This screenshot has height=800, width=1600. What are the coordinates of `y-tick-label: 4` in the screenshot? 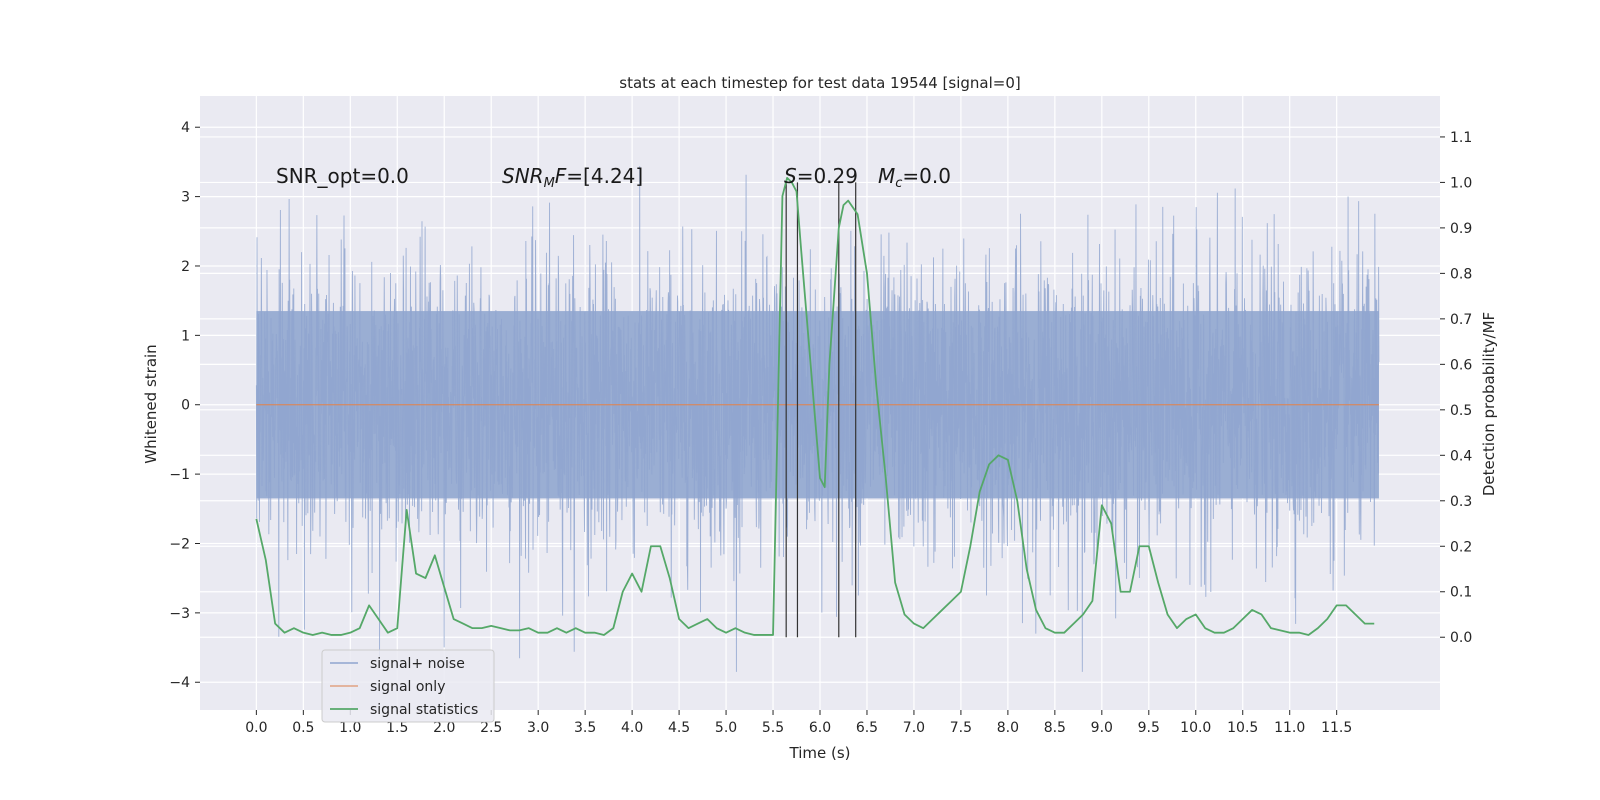 It's located at (185, 128).